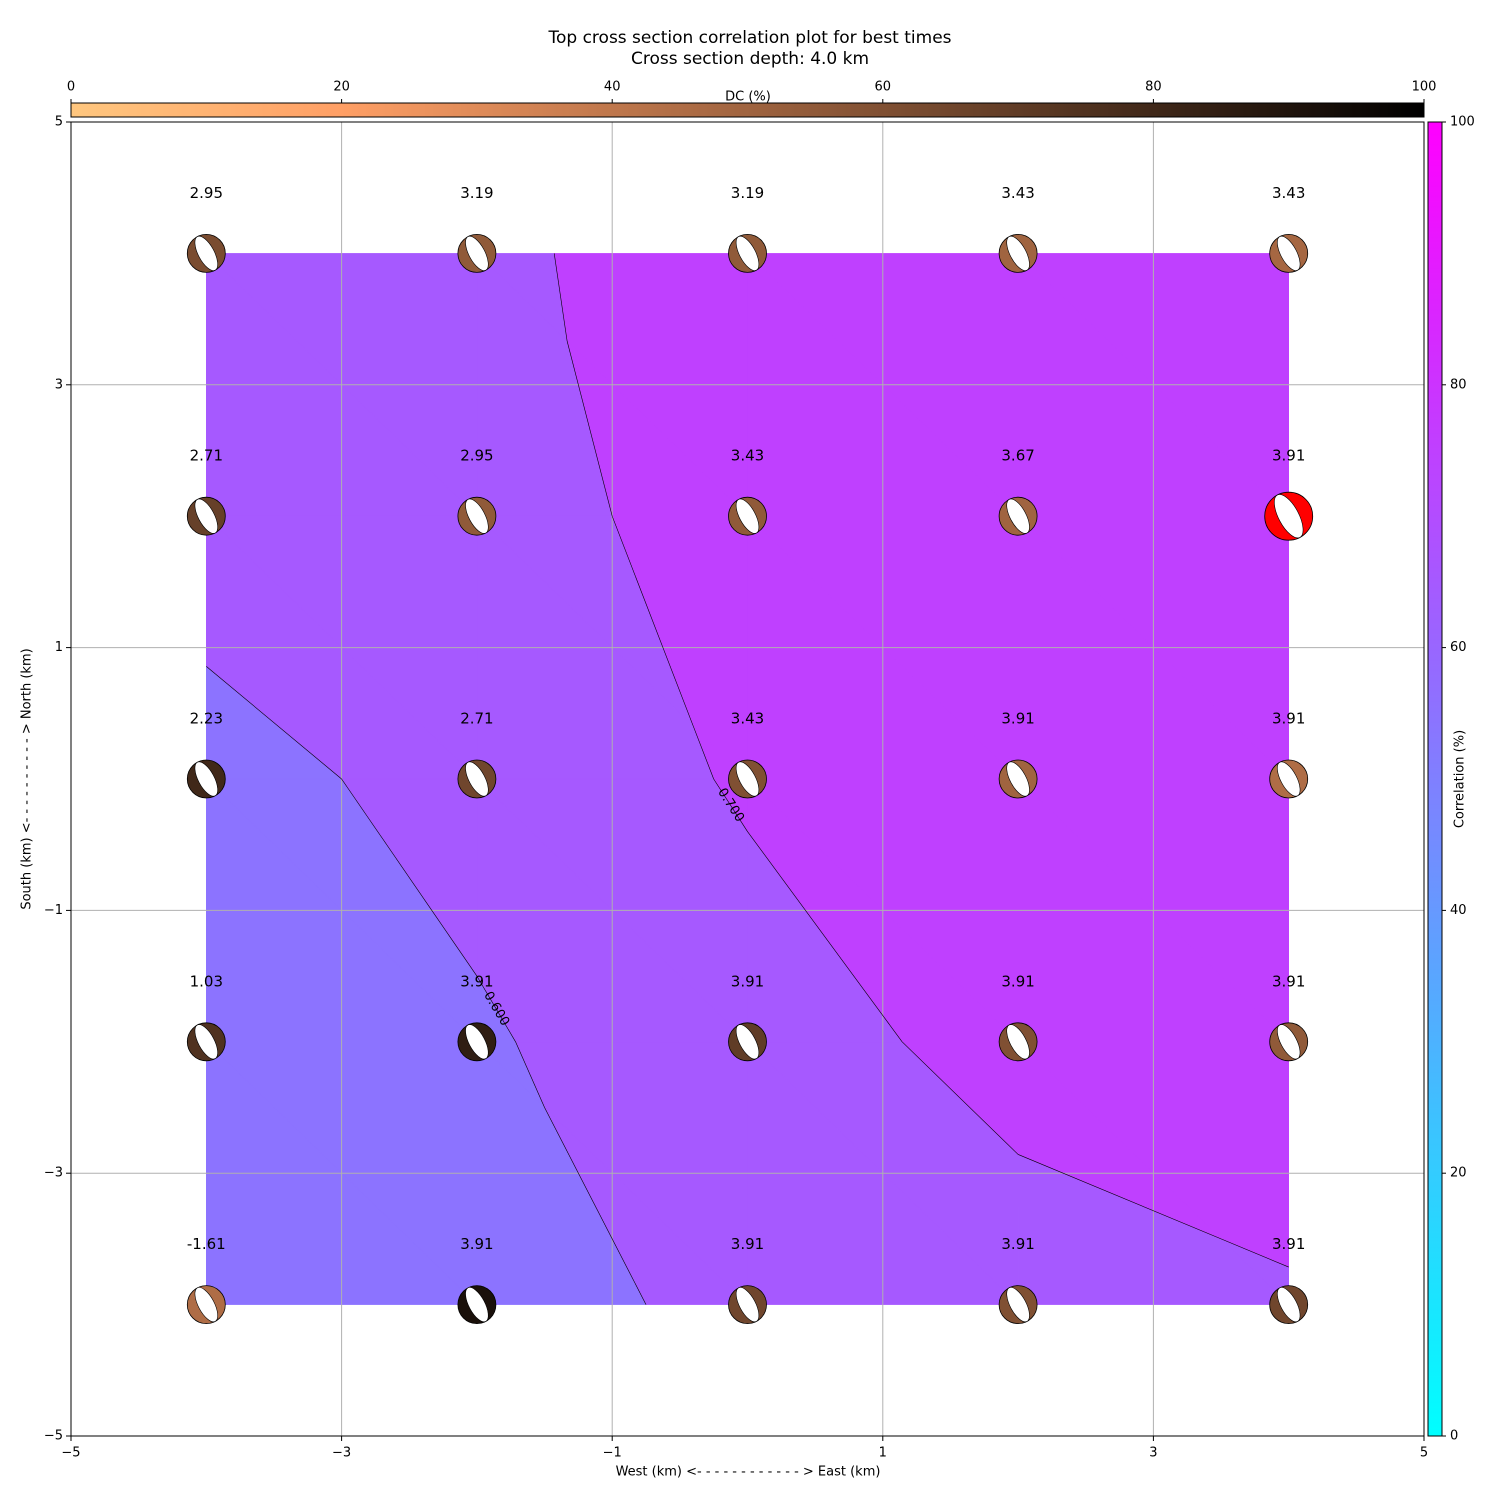  I want to click on y-tick-label: −1, so click(53, 910).